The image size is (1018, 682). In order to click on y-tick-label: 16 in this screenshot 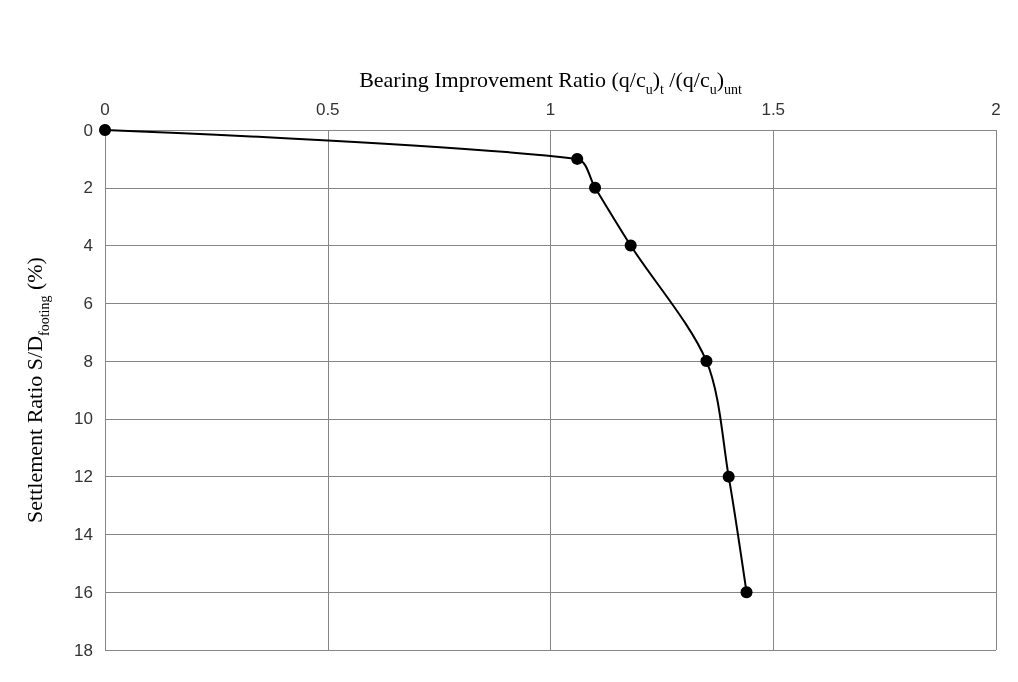, I will do `click(83, 592)`.